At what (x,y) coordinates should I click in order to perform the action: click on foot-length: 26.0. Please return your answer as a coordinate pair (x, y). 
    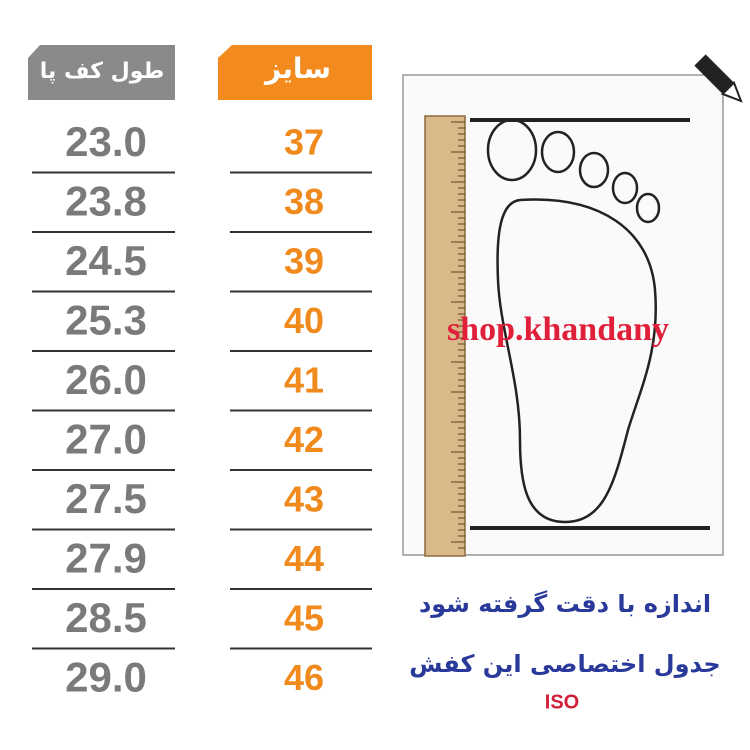
    Looking at the image, I should click on (106, 379).